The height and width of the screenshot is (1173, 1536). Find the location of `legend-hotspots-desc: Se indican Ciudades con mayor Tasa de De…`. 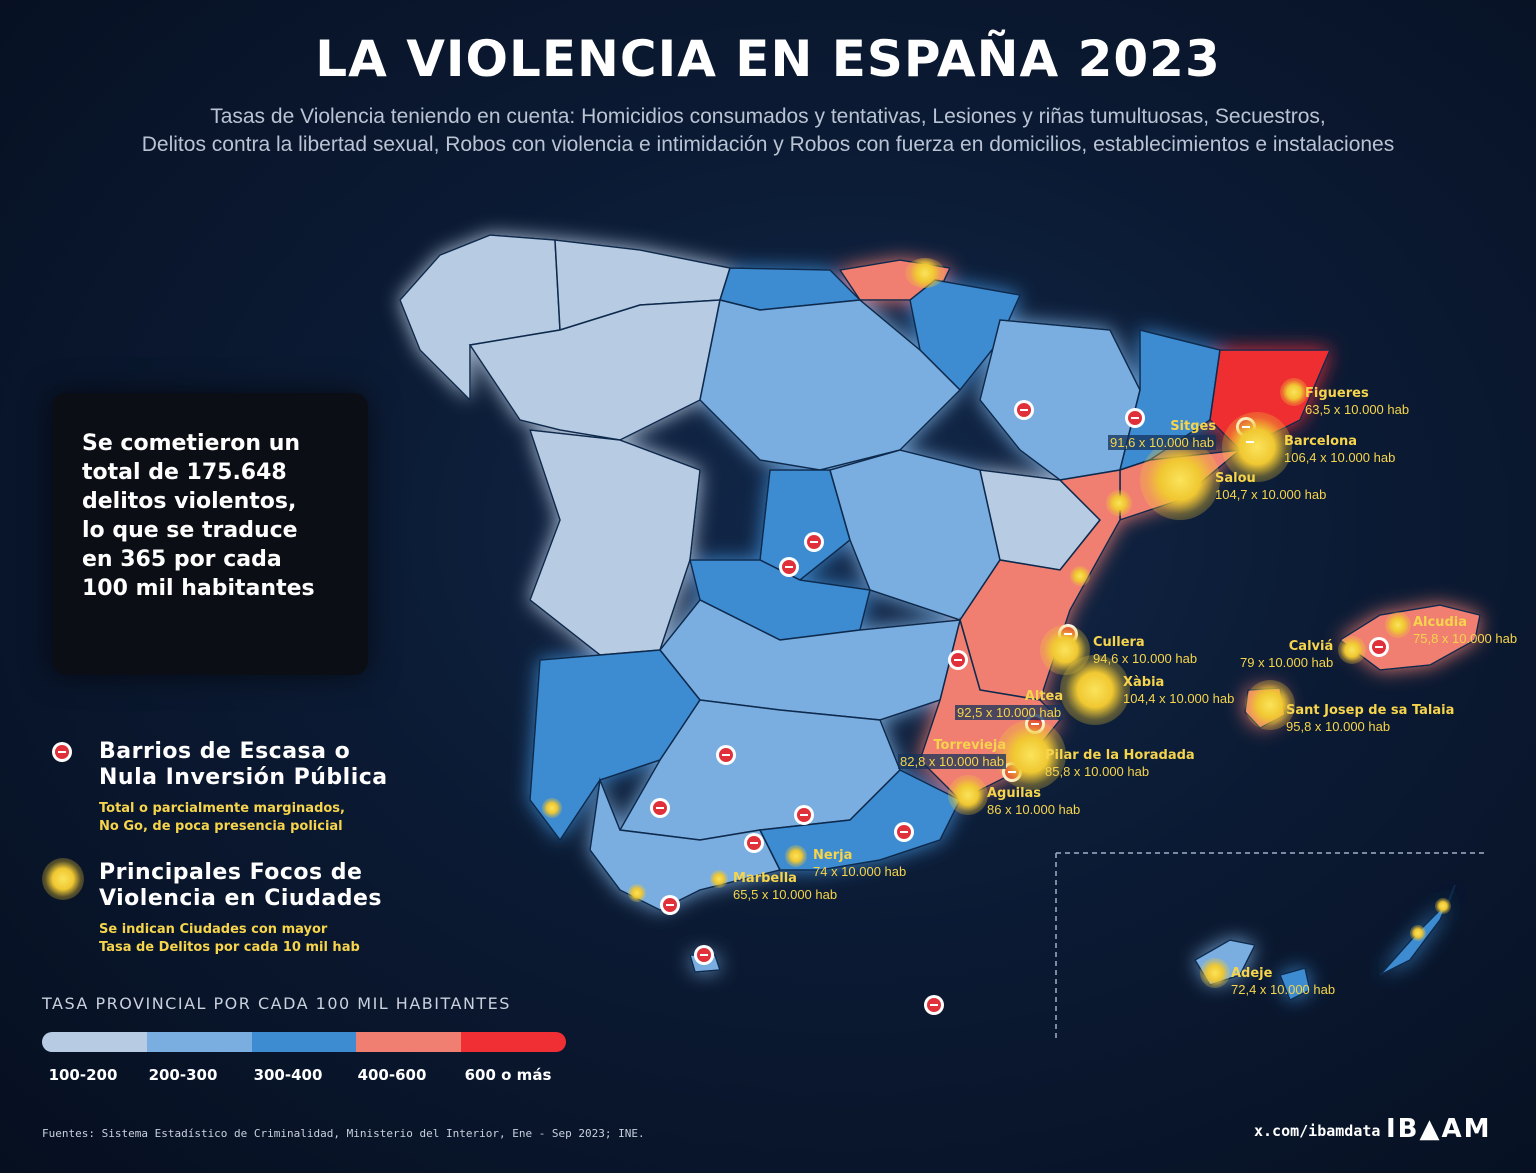

legend-hotspots-desc: Se indican Ciudades con mayor Tasa de De… is located at coordinates (229, 939).